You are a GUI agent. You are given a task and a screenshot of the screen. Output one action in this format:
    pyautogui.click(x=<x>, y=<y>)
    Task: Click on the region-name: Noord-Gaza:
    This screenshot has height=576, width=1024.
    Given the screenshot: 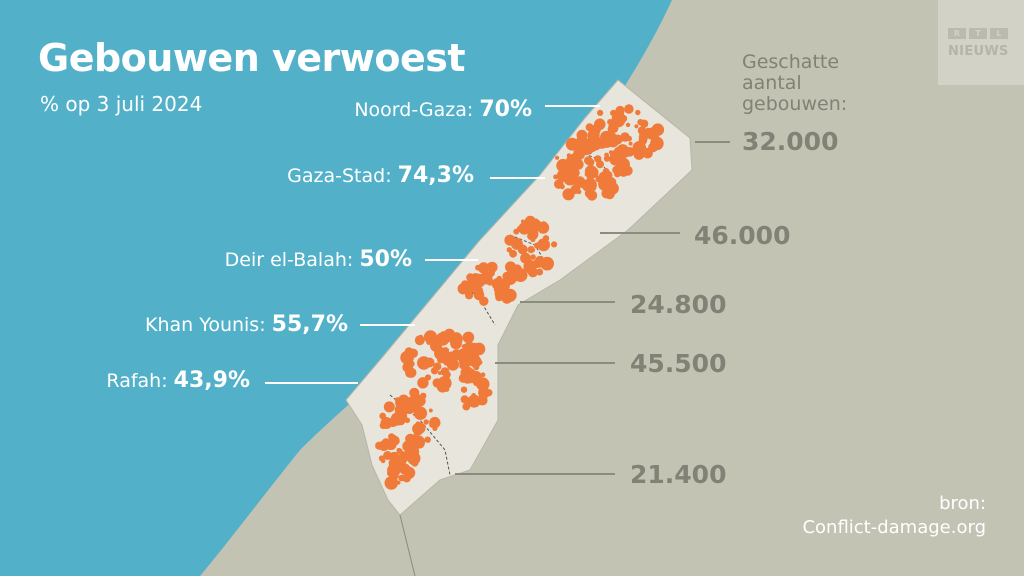 What is the action you would take?
    pyautogui.click(x=414, y=110)
    